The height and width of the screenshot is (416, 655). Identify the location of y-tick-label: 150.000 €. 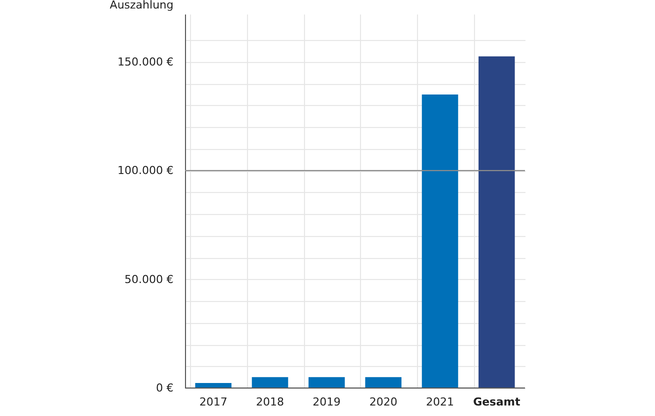
(146, 61).